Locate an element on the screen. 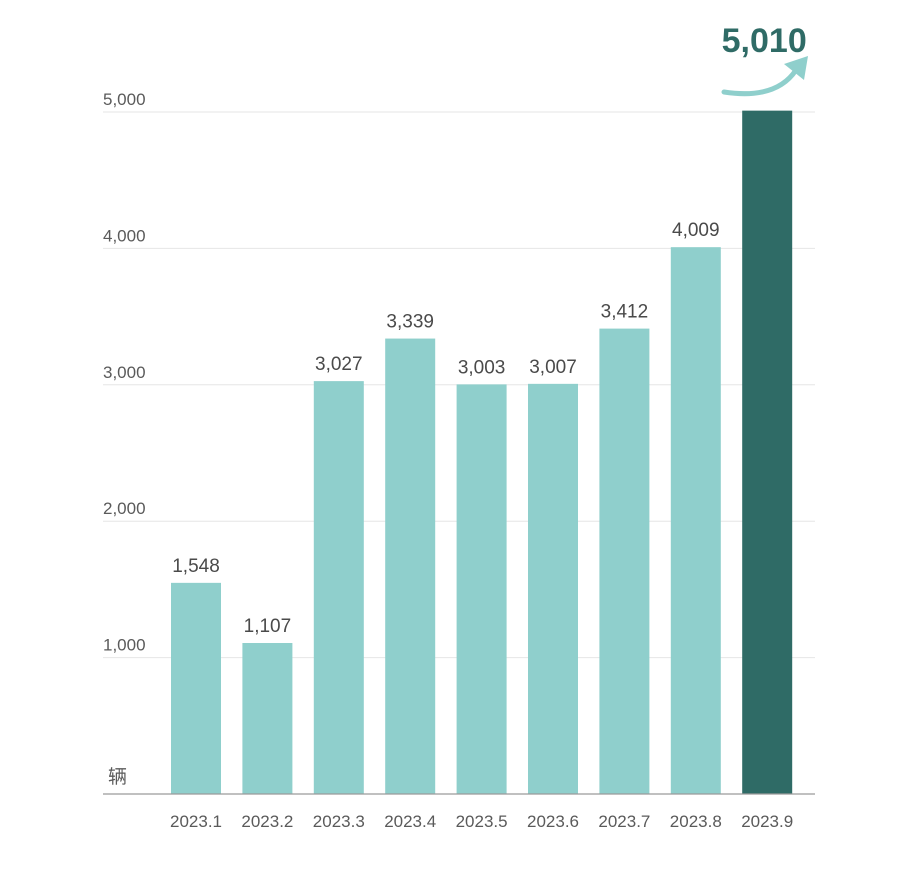 Image resolution: width=910 pixels, height=875 pixels. growth-arrow-icon is located at coordinates (764, 76).